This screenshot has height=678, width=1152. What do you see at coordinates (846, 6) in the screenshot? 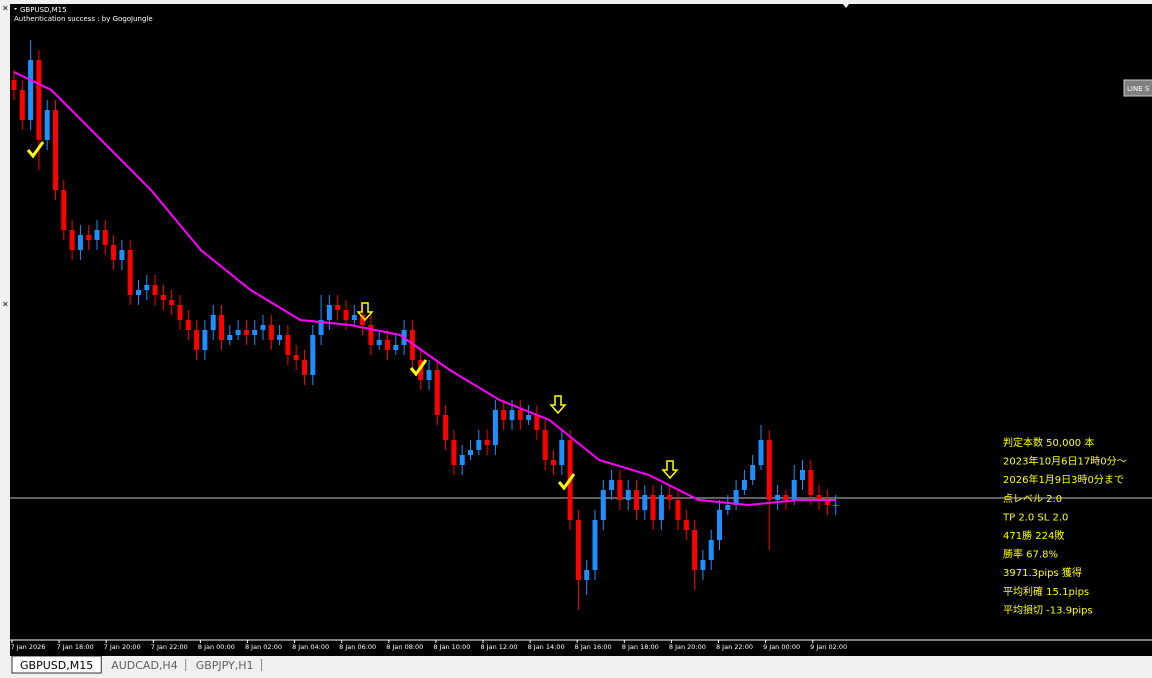
I see `shift-marker` at bounding box center [846, 6].